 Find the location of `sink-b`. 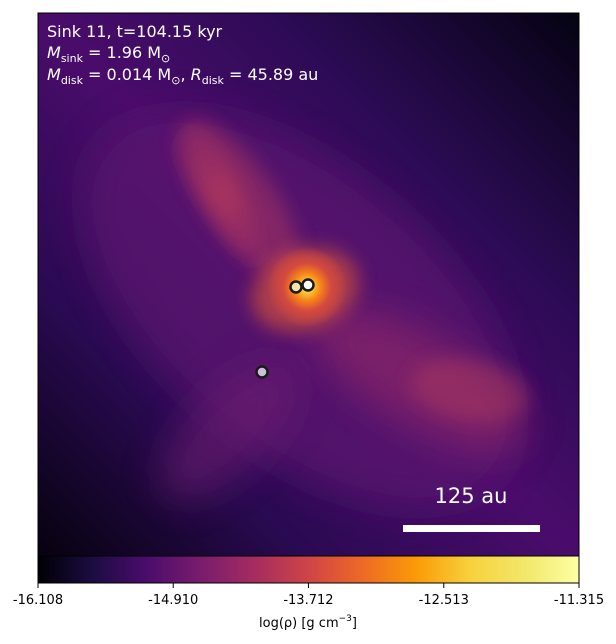

sink-b is located at coordinates (308, 285).